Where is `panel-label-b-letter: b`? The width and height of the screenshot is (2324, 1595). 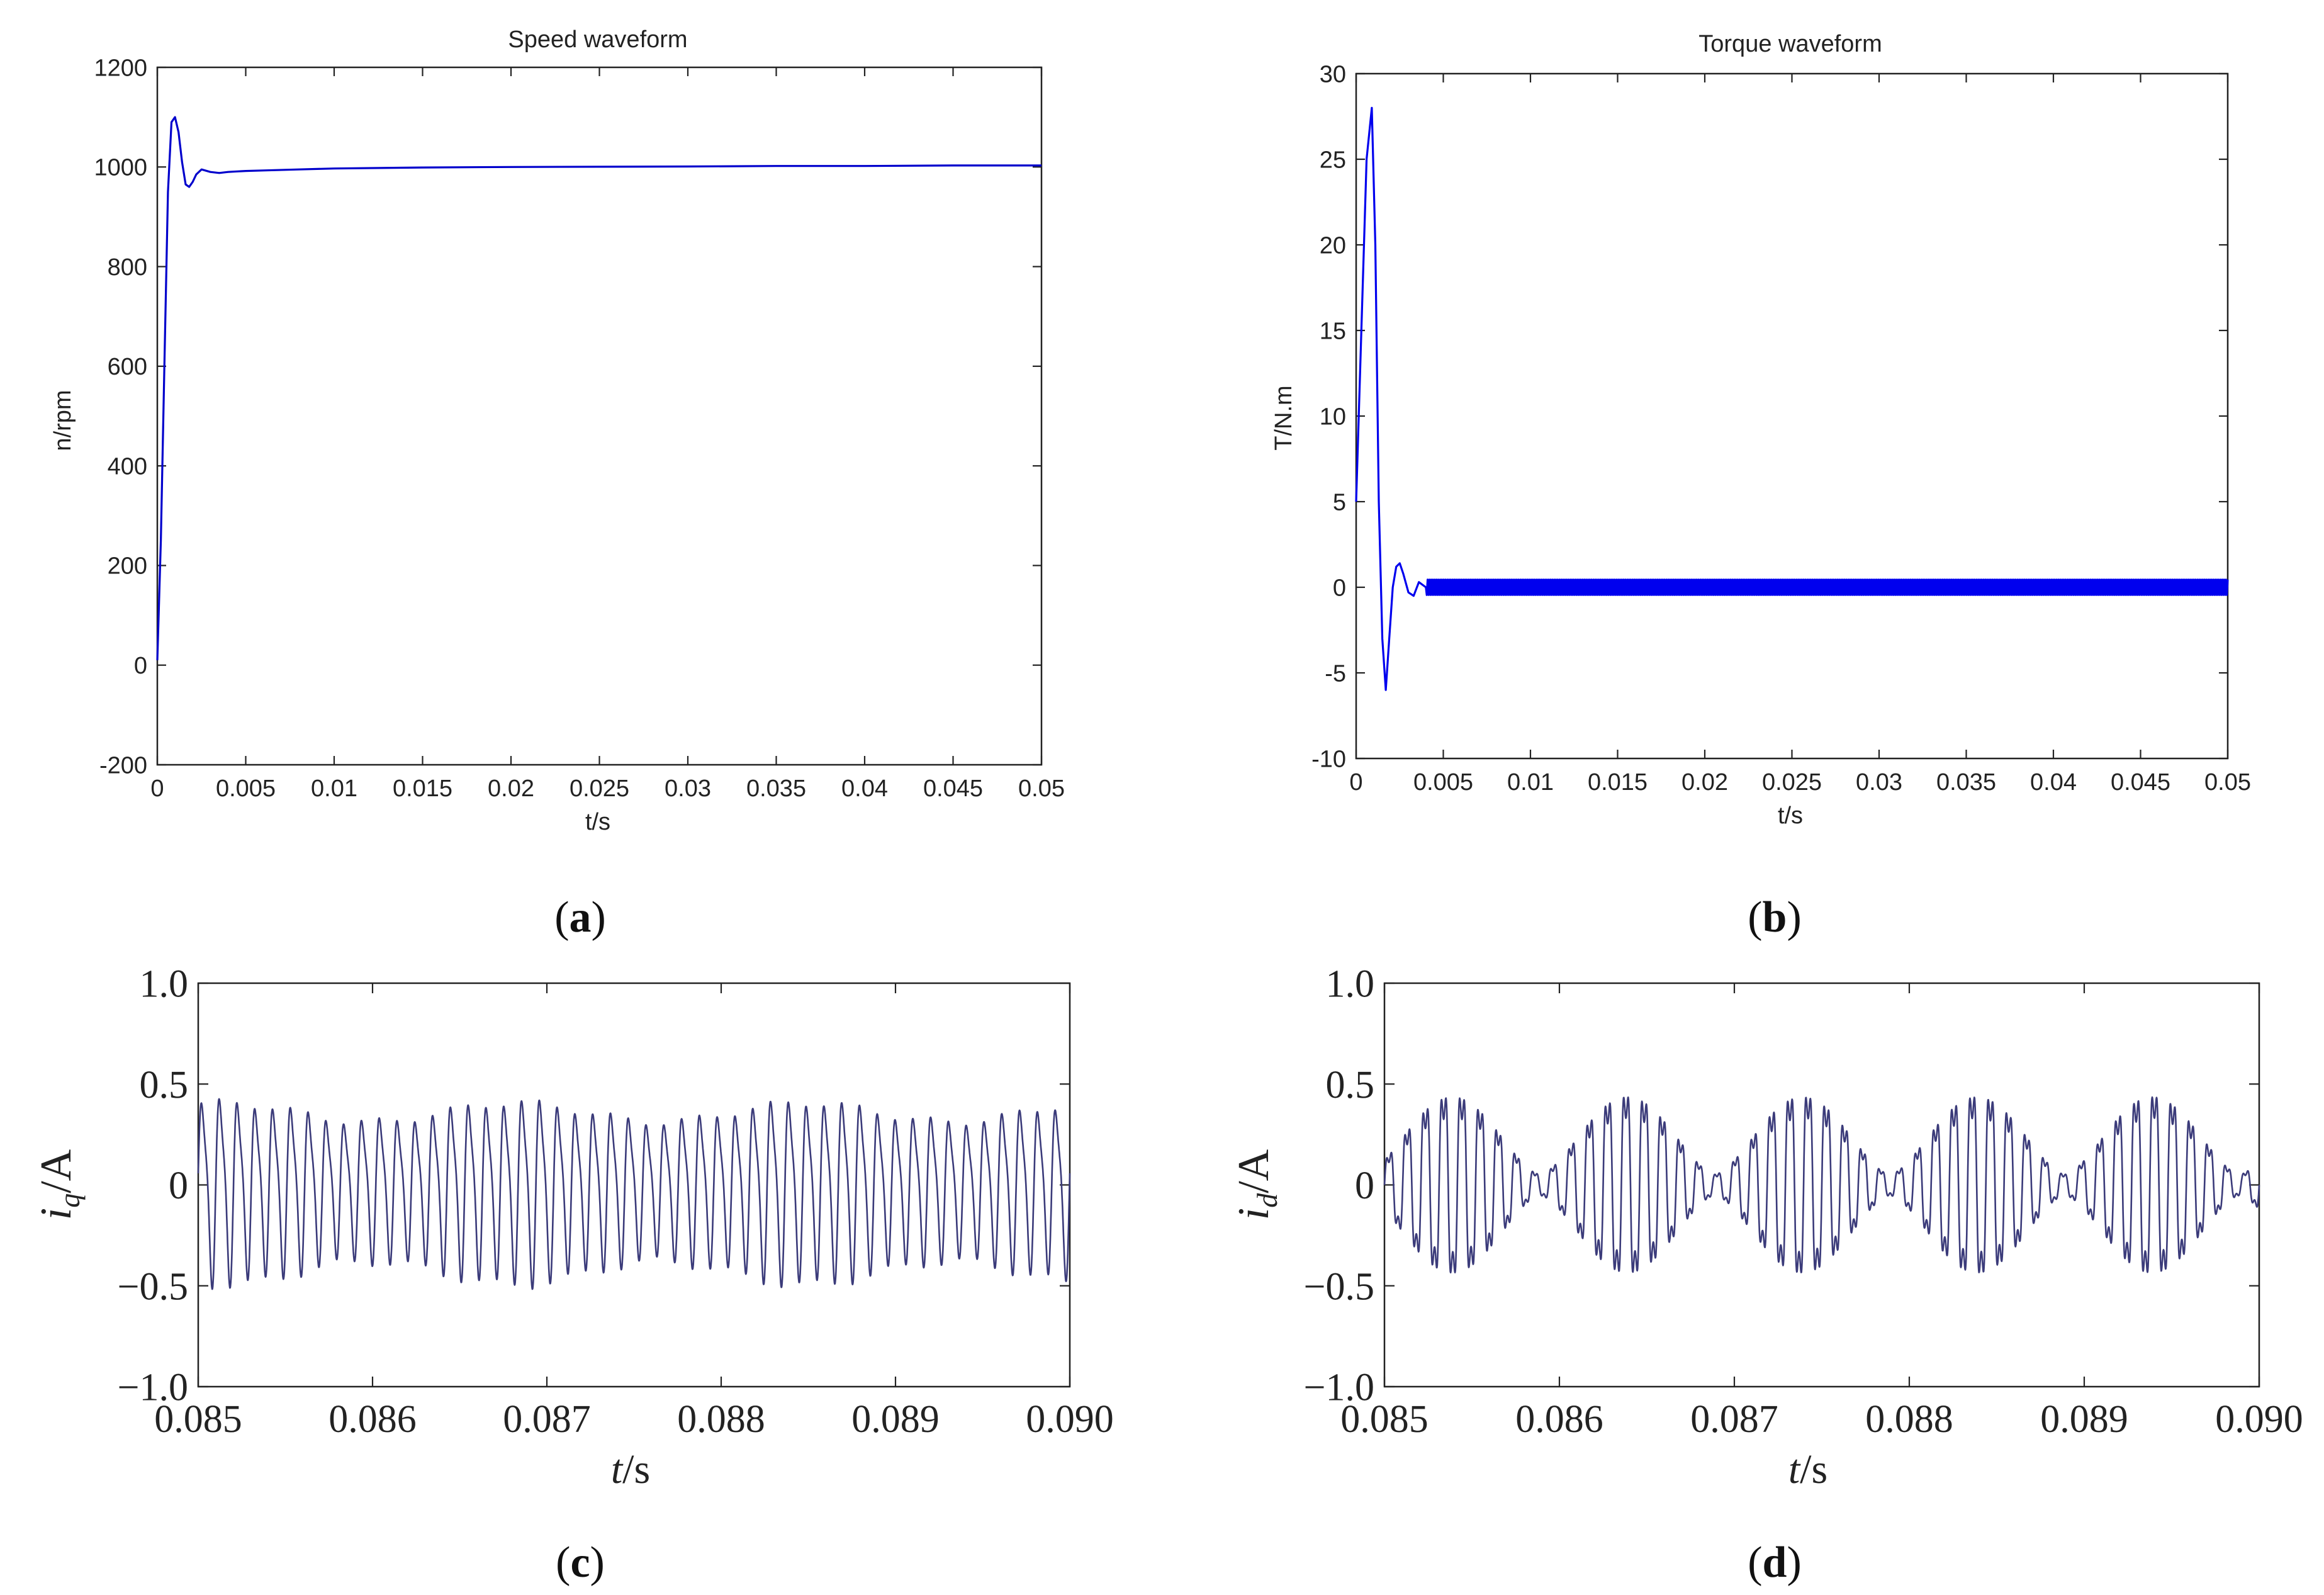 panel-label-b-letter: b is located at coordinates (1775, 917).